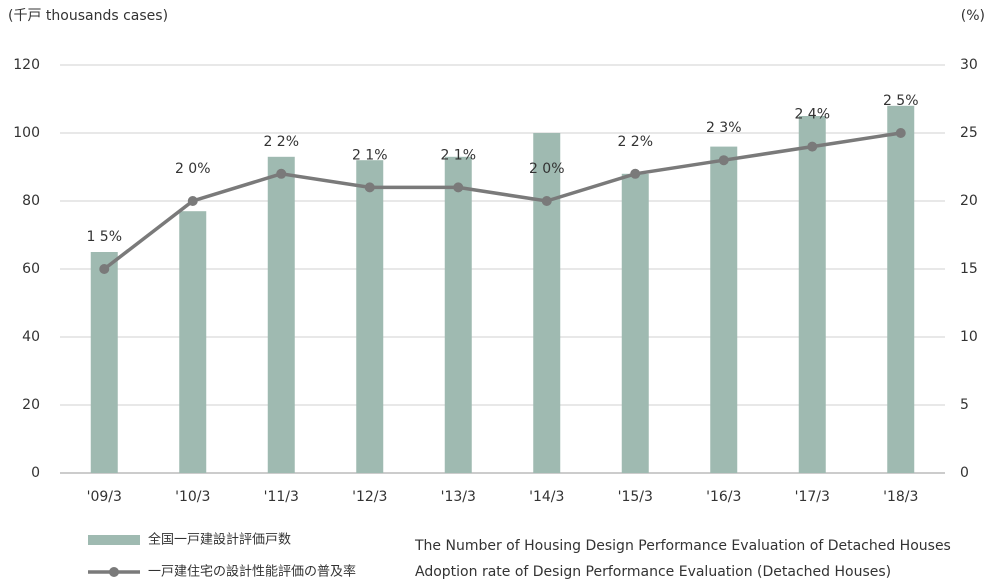  Describe the element at coordinates (26, 65) in the screenshot. I see `y-tick-label: 120` at that location.